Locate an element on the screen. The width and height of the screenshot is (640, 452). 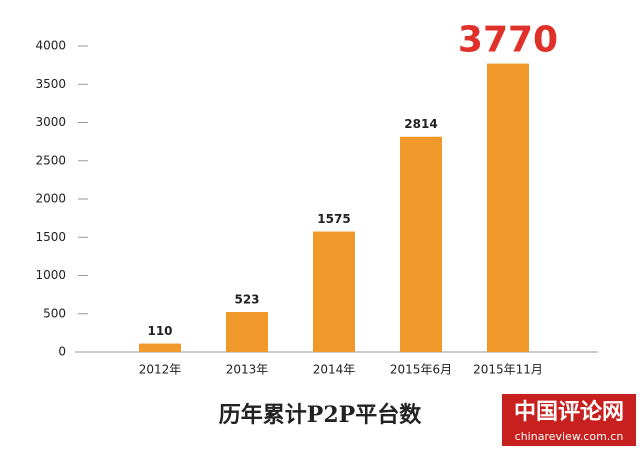
value-label: 523 is located at coordinates (246, 299).